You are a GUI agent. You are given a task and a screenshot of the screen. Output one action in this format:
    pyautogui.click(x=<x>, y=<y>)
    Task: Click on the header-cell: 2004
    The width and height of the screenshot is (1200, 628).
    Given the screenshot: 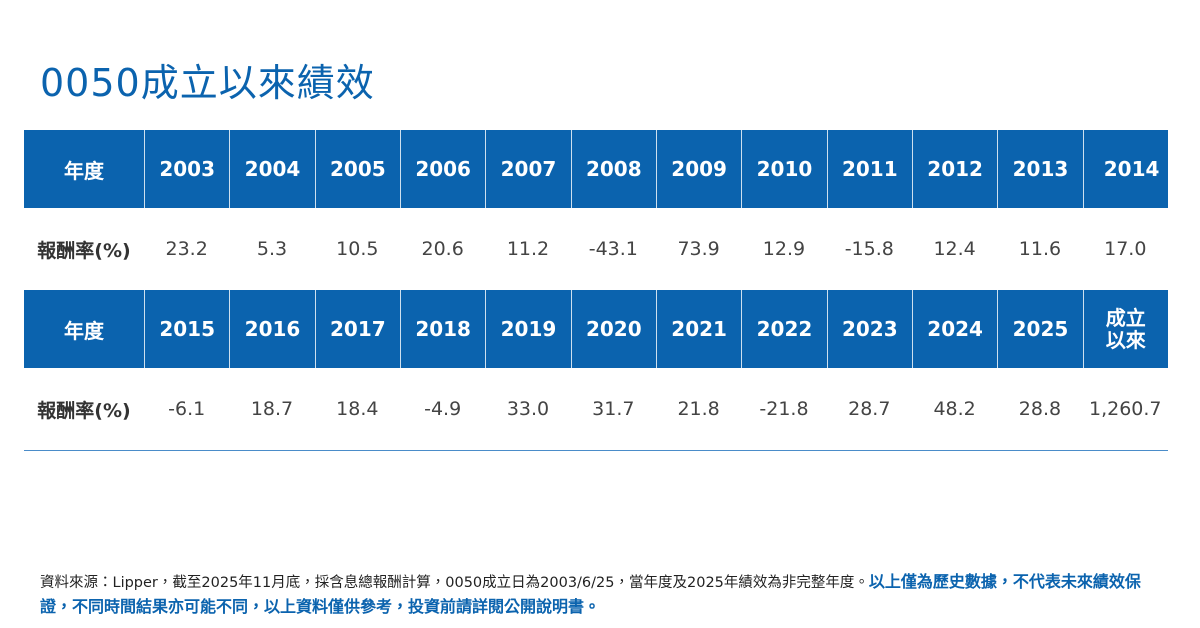 What is the action you would take?
    pyautogui.click(x=271, y=169)
    